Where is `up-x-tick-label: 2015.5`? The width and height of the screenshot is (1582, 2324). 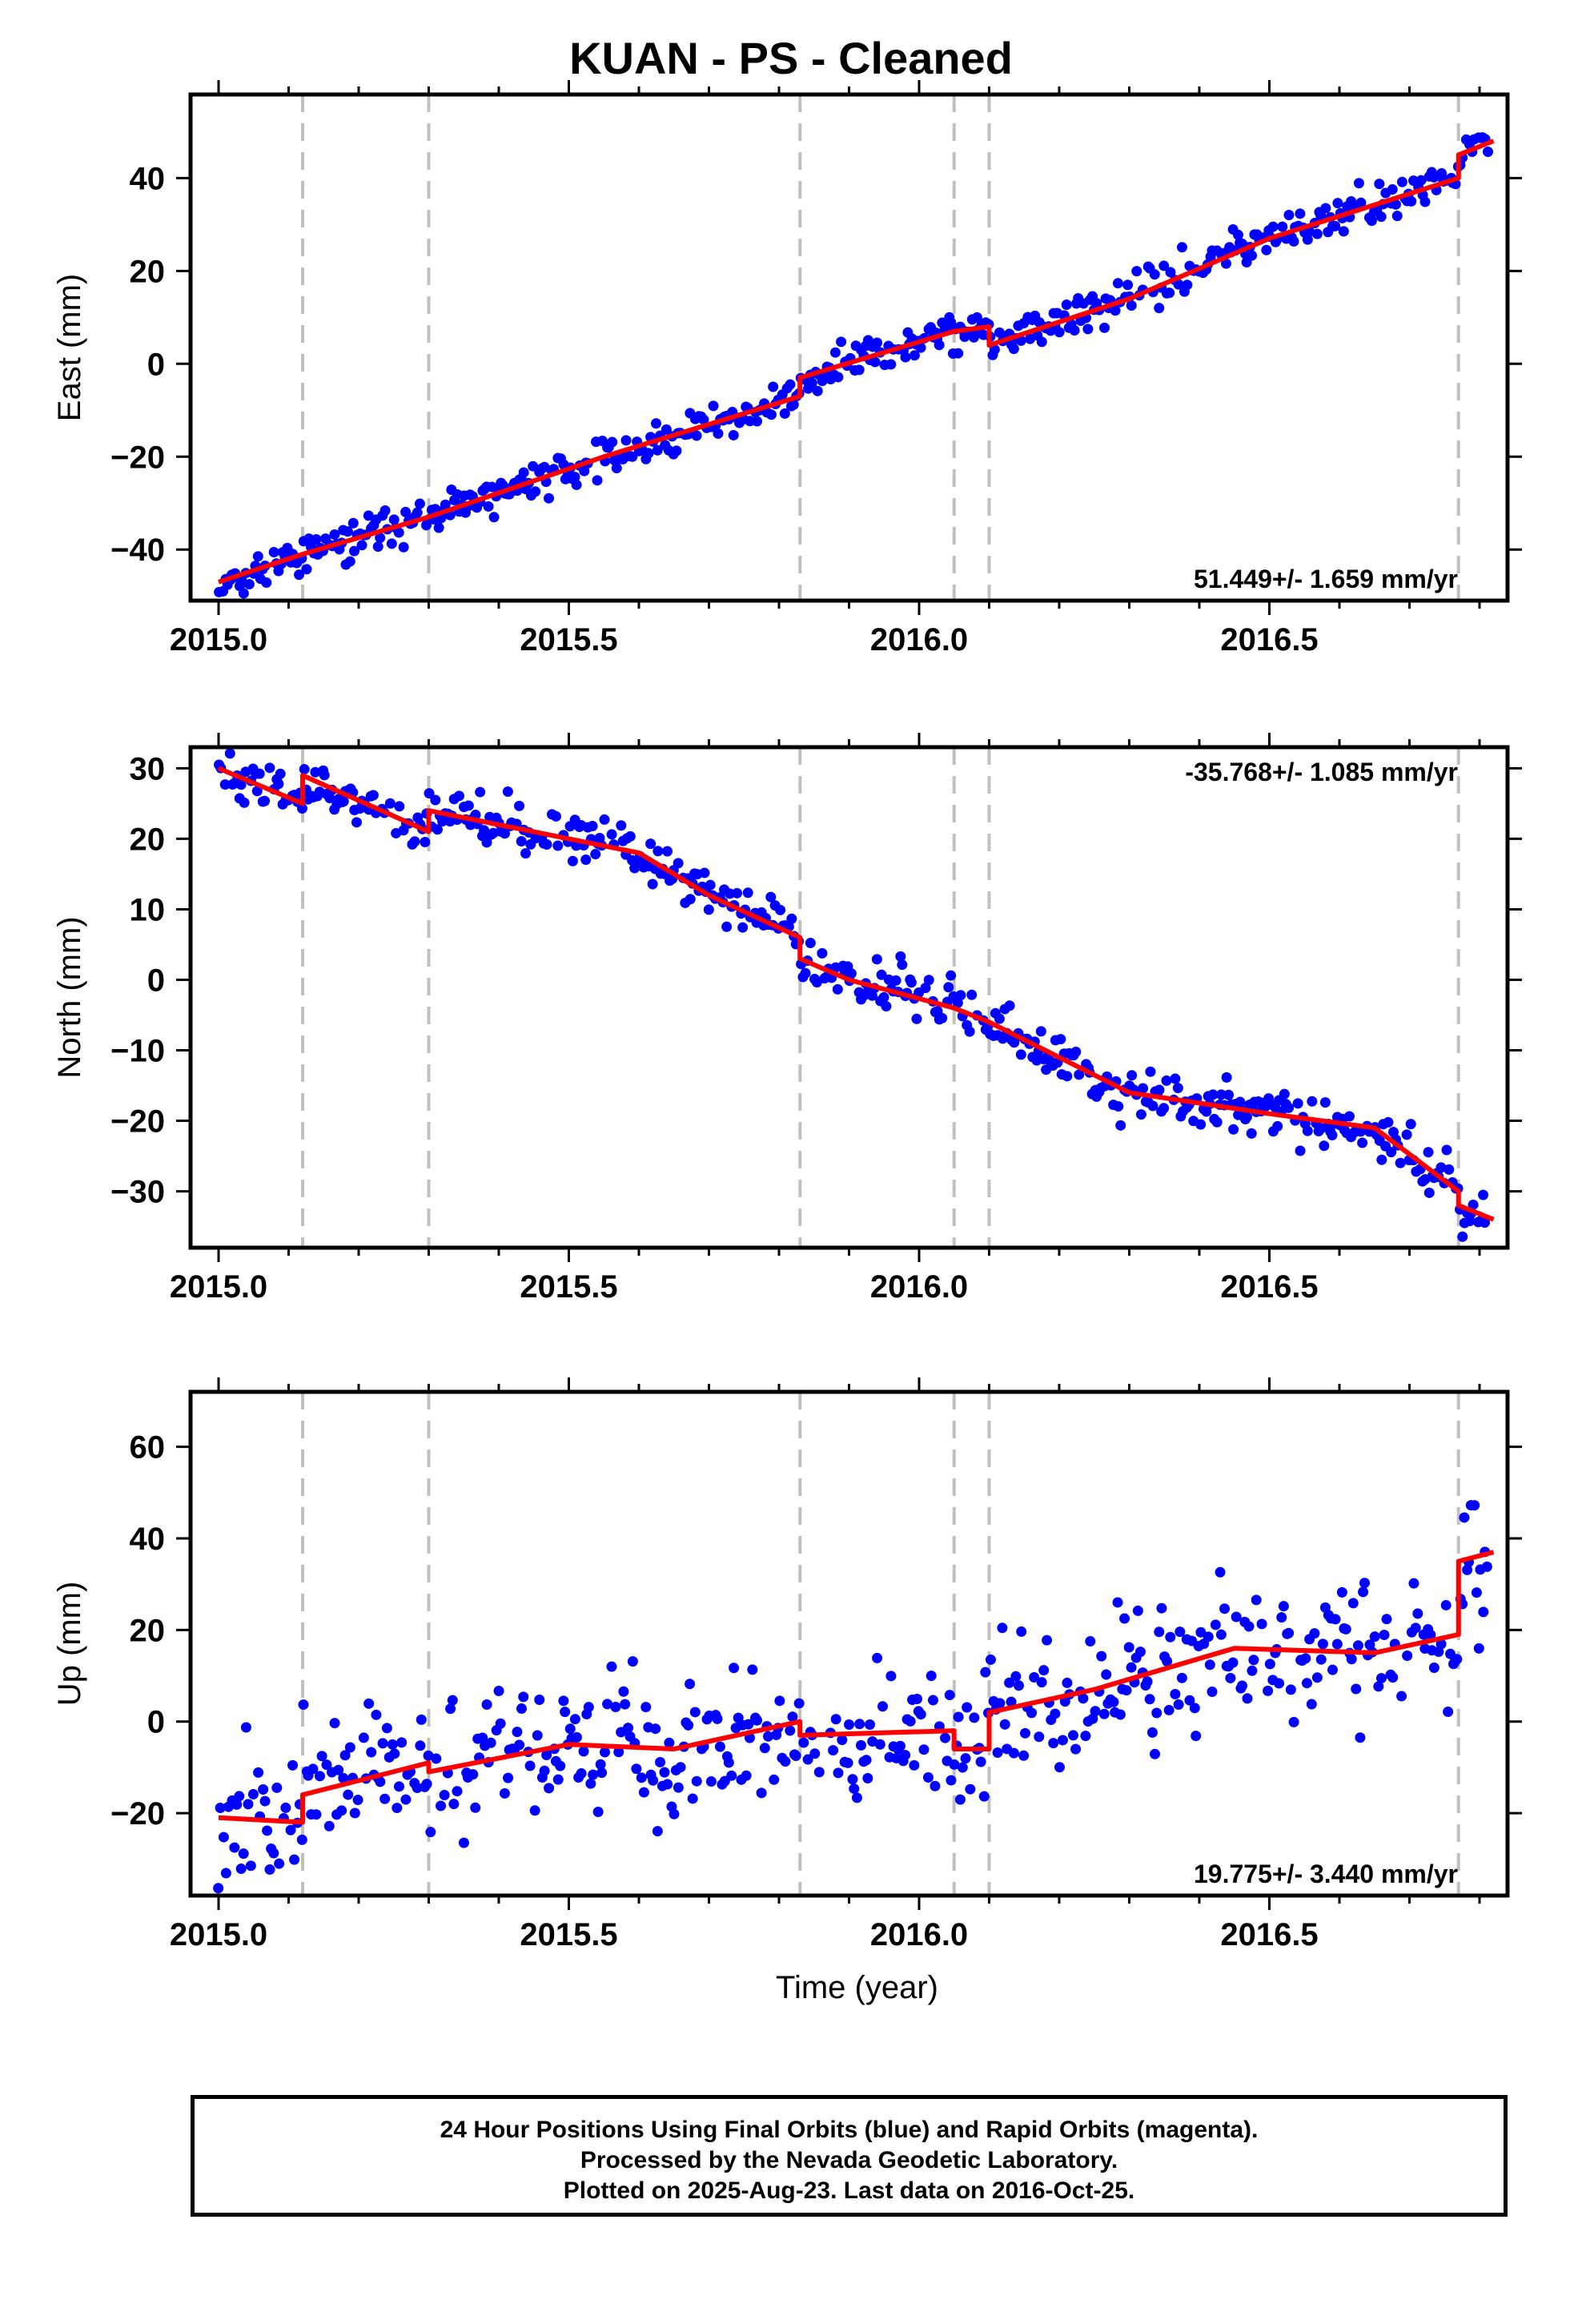 up-x-tick-label: 2015.5 is located at coordinates (568, 1934).